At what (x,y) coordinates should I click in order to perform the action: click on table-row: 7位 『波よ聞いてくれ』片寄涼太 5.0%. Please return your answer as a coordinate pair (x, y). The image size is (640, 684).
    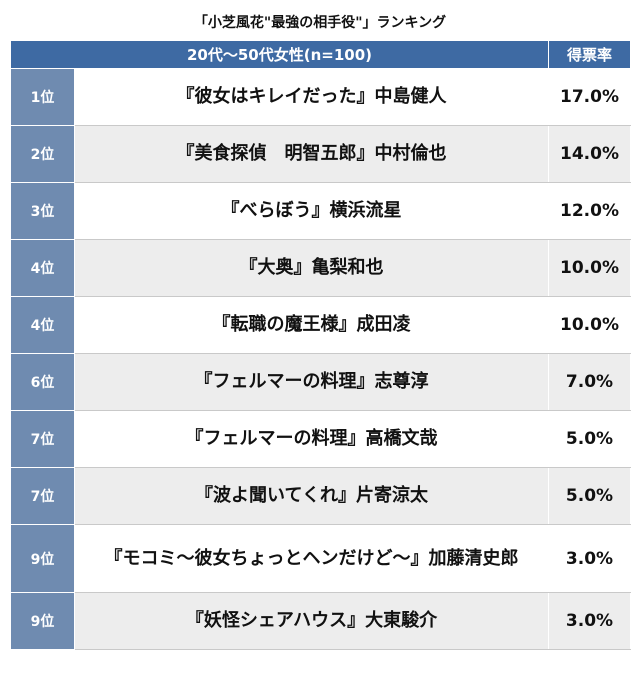
    Looking at the image, I should click on (320, 496).